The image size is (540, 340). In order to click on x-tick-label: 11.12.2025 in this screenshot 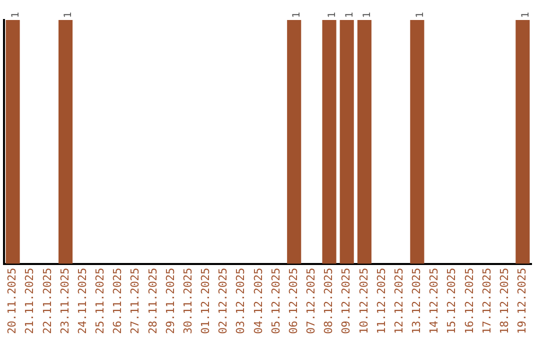, I will do `click(381, 301)`.